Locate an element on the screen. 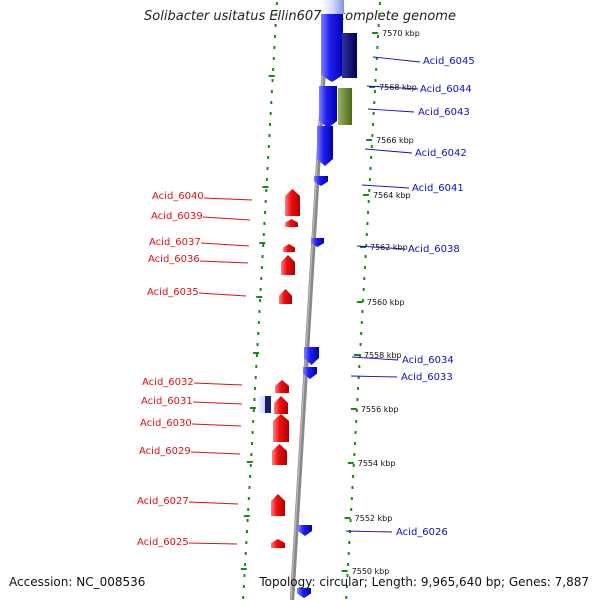 Image resolution: width=600 pixels, height=600 pixels. gene-label-reverse: Acid_6030 is located at coordinates (166, 423).